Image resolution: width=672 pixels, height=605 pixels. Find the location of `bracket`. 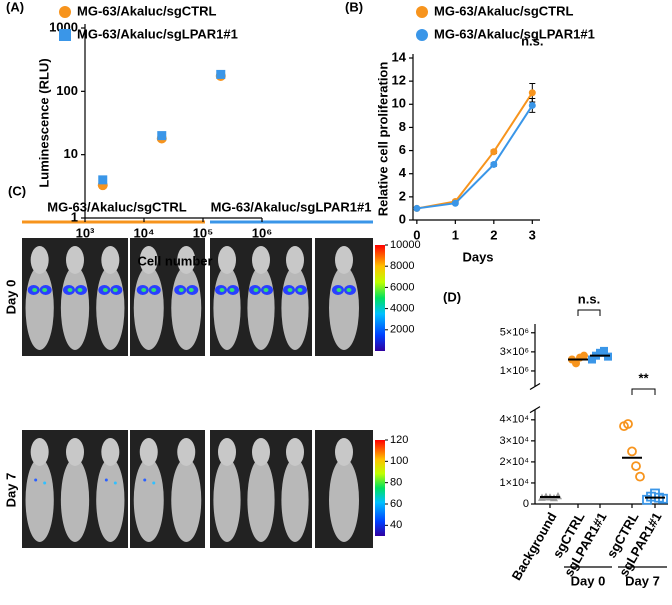

bracket is located at coordinates (643, 391).